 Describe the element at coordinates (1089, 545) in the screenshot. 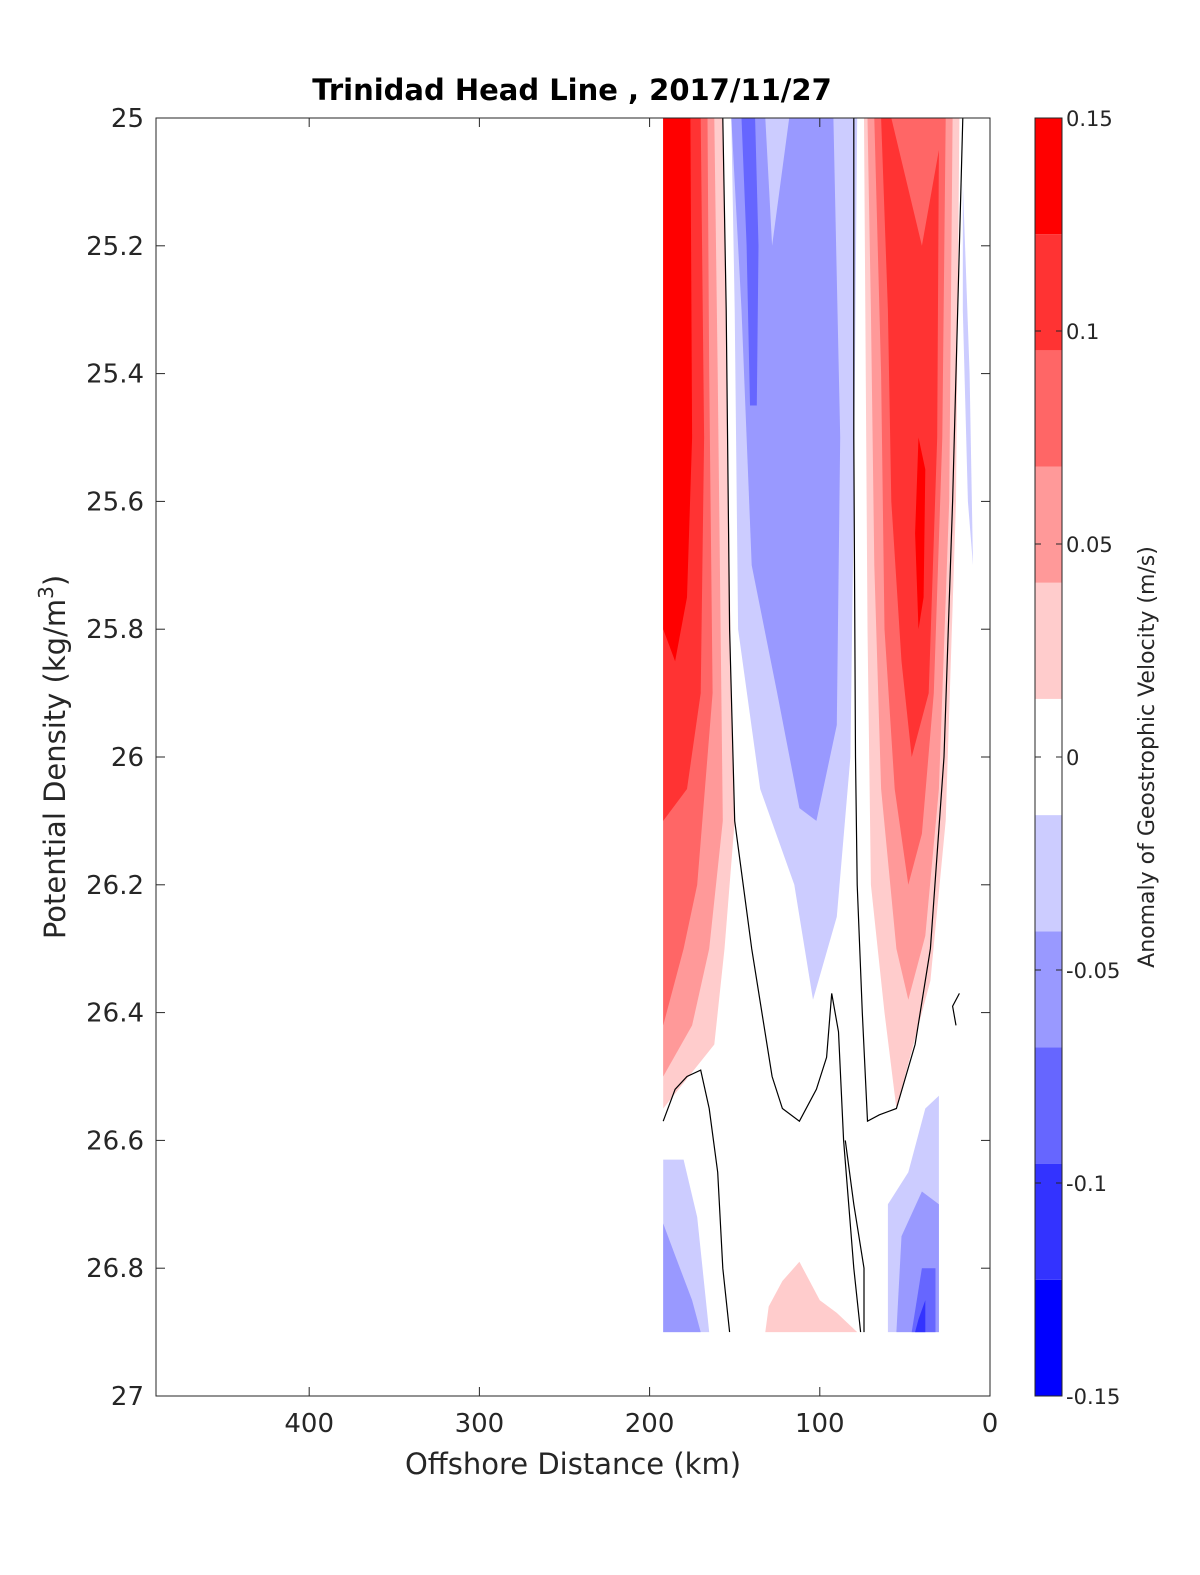

I see `colorbar-tick-label: 0.05` at that location.